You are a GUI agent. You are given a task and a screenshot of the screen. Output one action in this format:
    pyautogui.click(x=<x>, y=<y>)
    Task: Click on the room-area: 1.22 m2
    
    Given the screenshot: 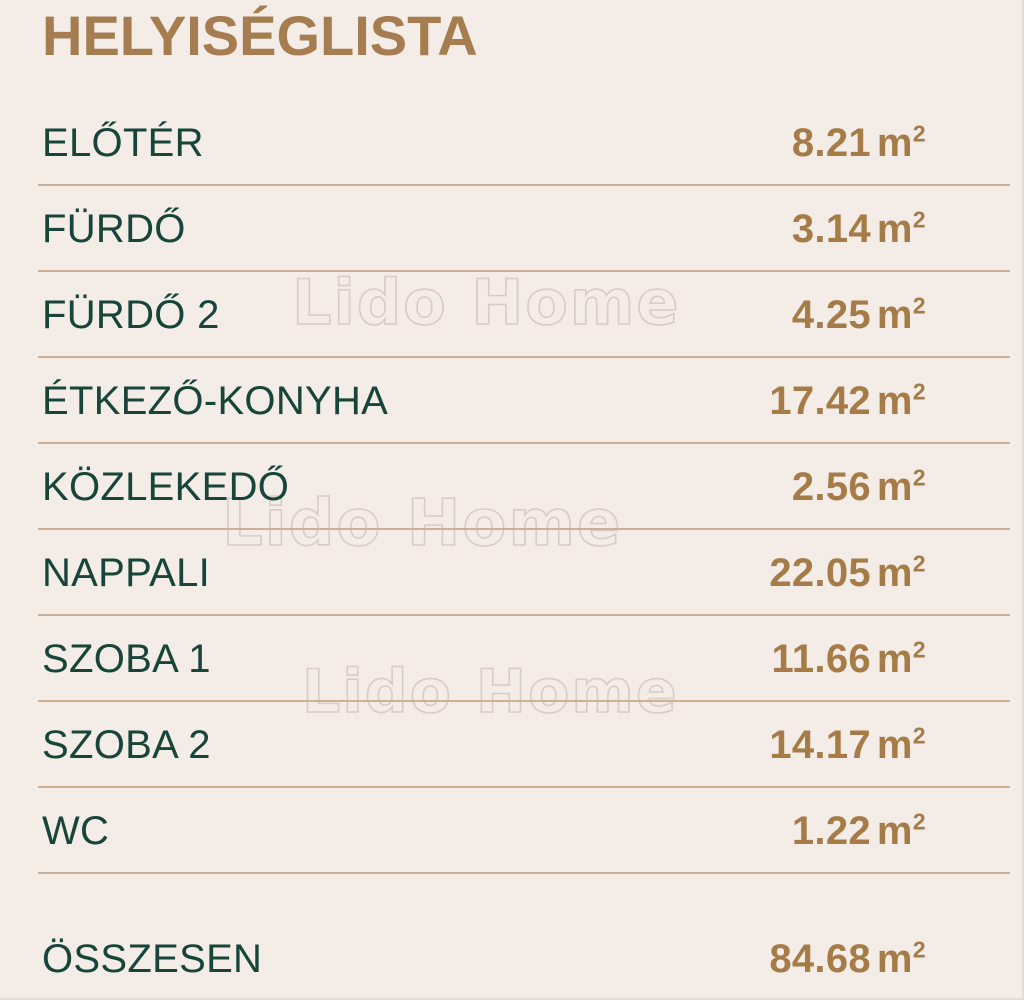 What is the action you would take?
    pyautogui.click(x=900, y=830)
    